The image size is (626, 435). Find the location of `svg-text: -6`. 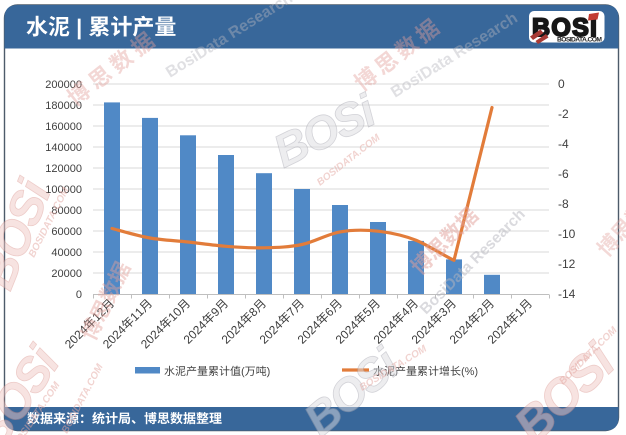

svg-text: -6 is located at coordinates (563, 174).